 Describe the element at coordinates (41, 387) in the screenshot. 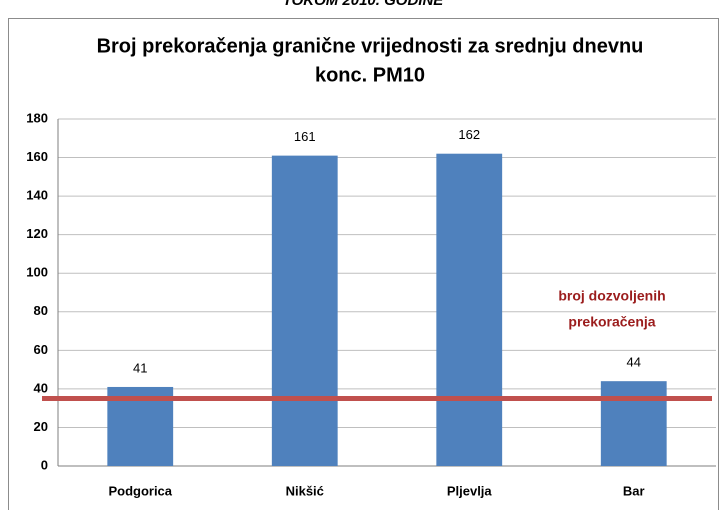

I see `y-tick-label: 40` at that location.